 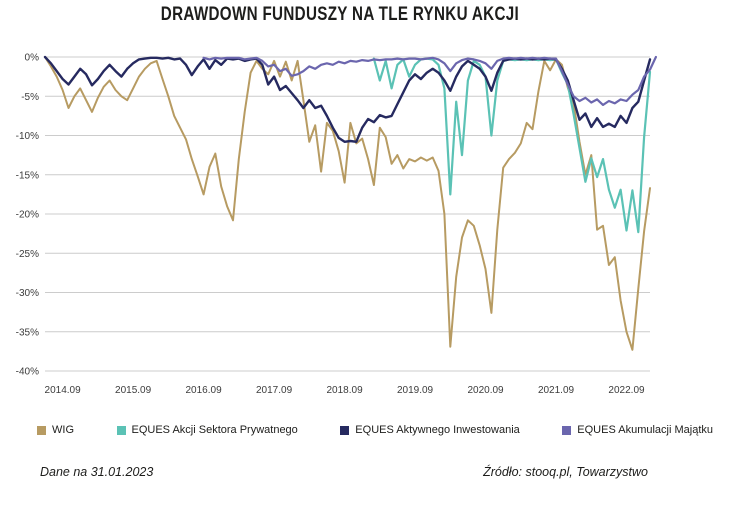 I want to click on y-tick-label: 0%, so click(x=32, y=58).